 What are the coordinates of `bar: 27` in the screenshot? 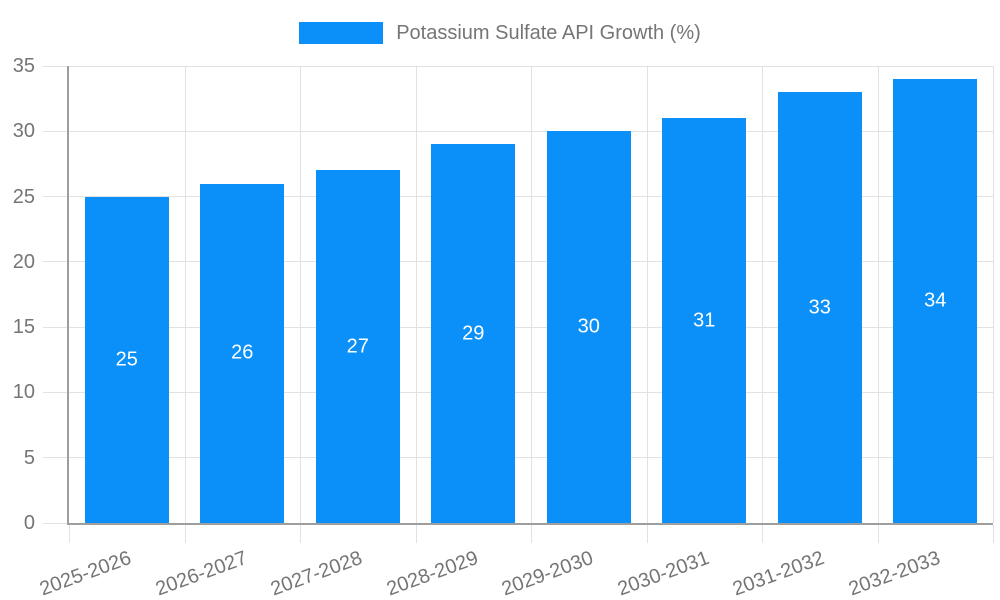 It's located at (357, 346).